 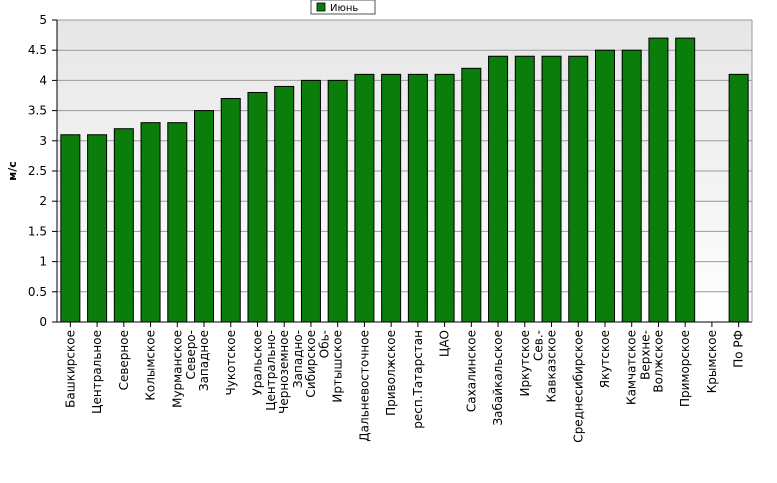 I want to click on legend-label: Июнь, so click(x=344, y=8).